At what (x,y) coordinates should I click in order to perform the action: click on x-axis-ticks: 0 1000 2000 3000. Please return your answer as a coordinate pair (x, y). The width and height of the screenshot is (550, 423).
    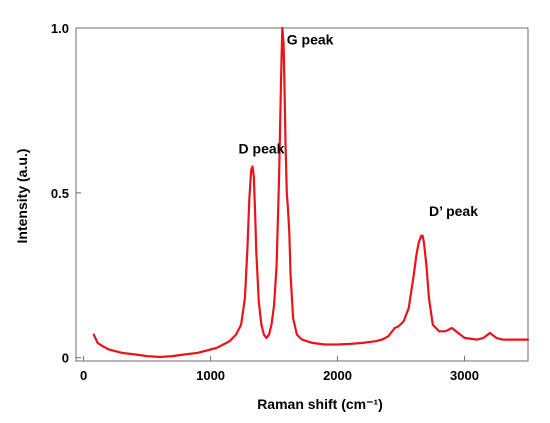
    Looking at the image, I should click on (279, 369).